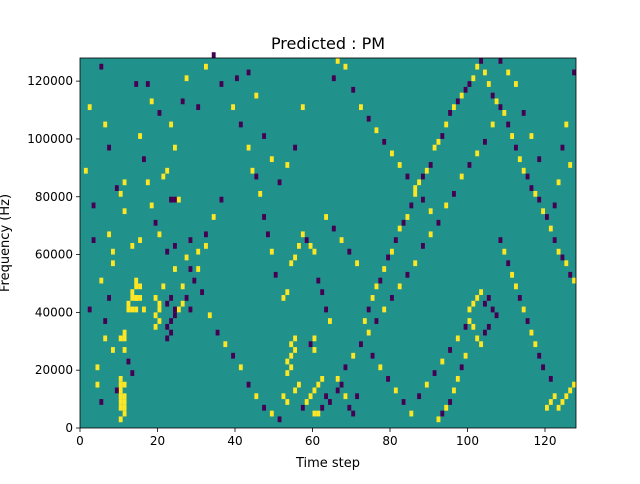  Describe the element at coordinates (467, 441) in the screenshot. I see `x-tick-label: 100` at that location.